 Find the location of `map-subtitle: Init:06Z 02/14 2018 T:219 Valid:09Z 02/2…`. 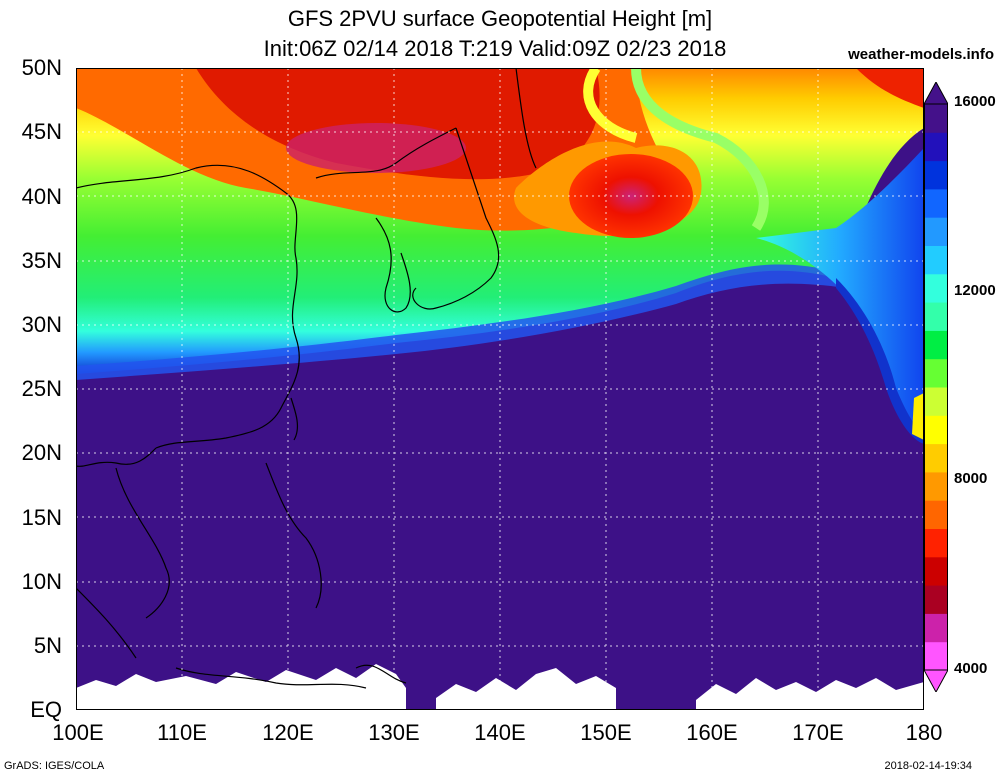

map-subtitle: Init:06Z 02/14 2018 T:219 Valid:09Z 02/2… is located at coordinates (495, 48).